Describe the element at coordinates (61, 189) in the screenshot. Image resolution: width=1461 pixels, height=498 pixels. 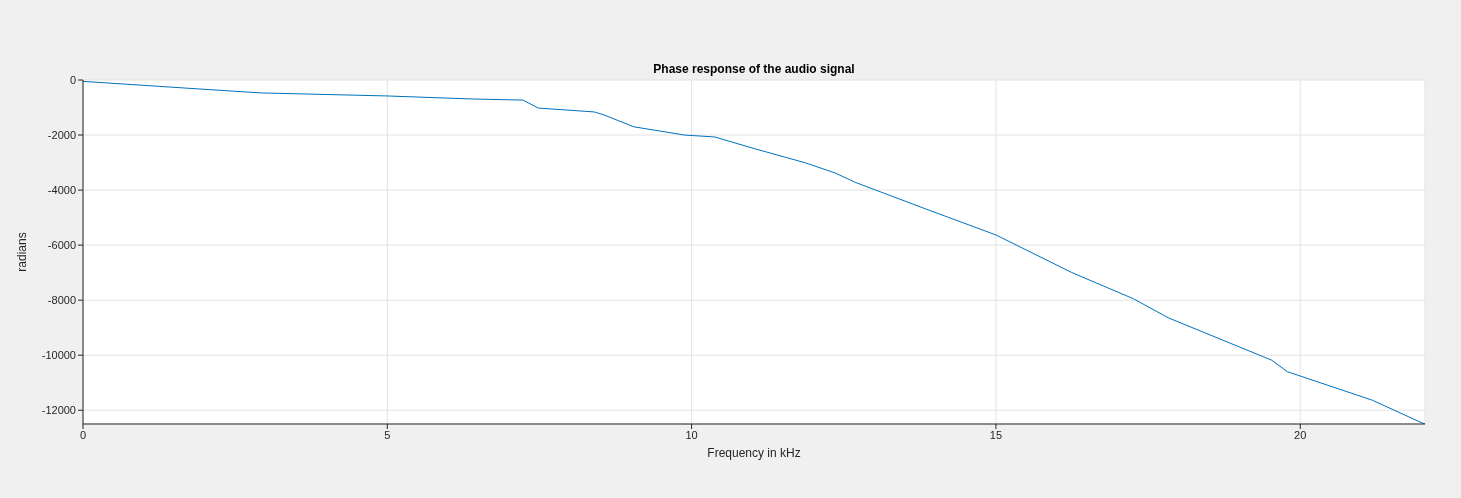
I see `y-tick-label: -4000` at that location.